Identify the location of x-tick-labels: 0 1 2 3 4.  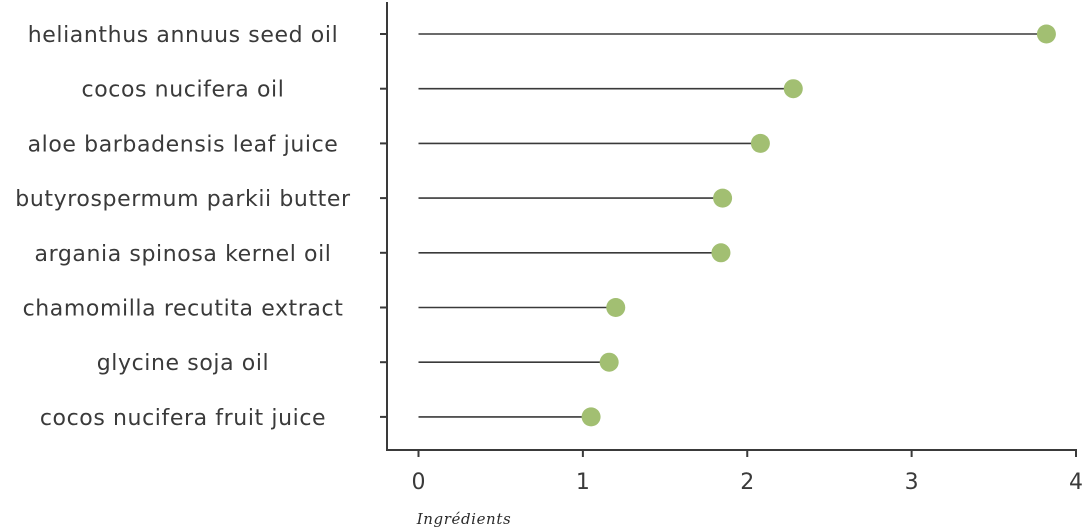
(748, 482).